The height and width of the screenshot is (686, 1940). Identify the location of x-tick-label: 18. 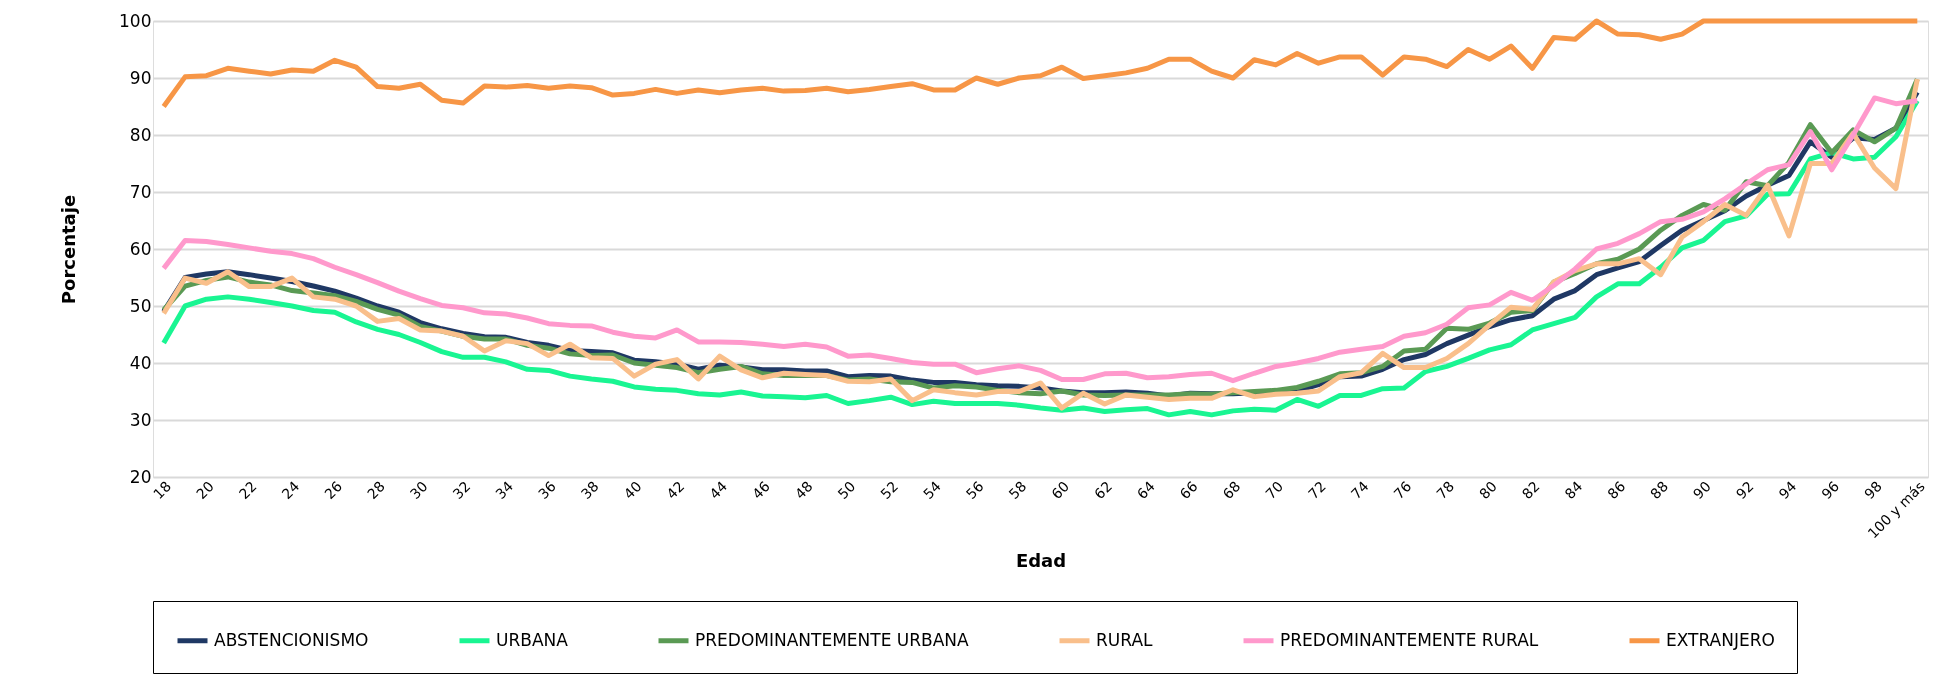
(162, 490).